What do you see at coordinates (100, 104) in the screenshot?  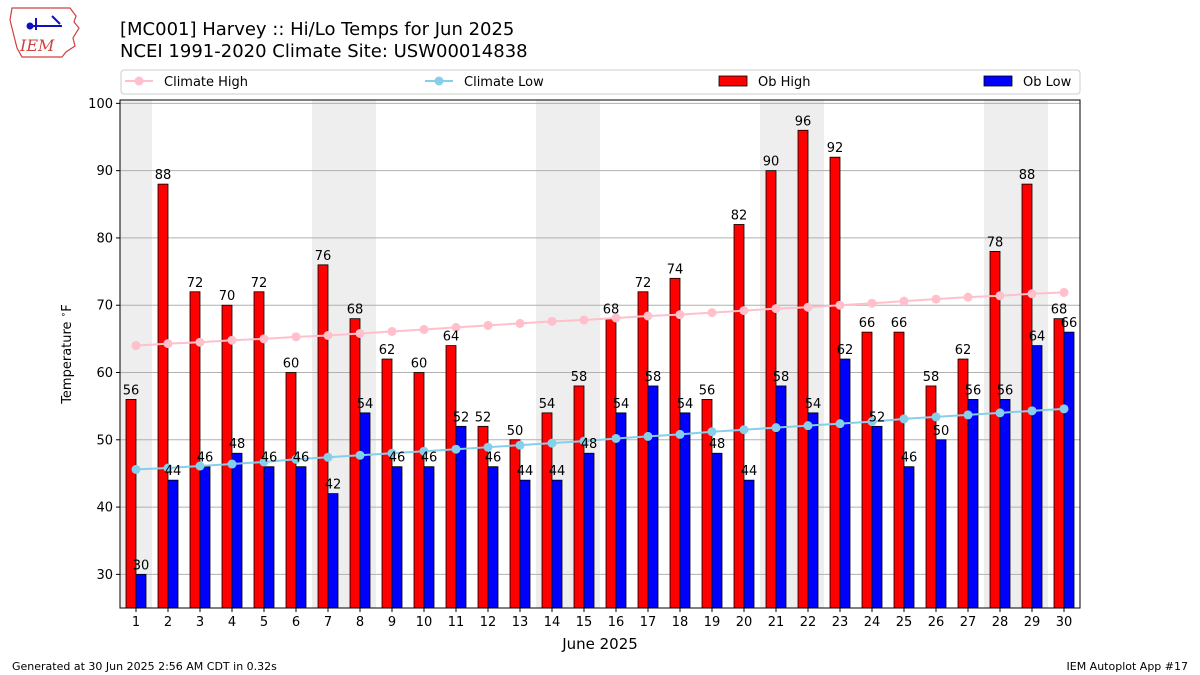 I see `y-tick-label-100: 100` at bounding box center [100, 104].